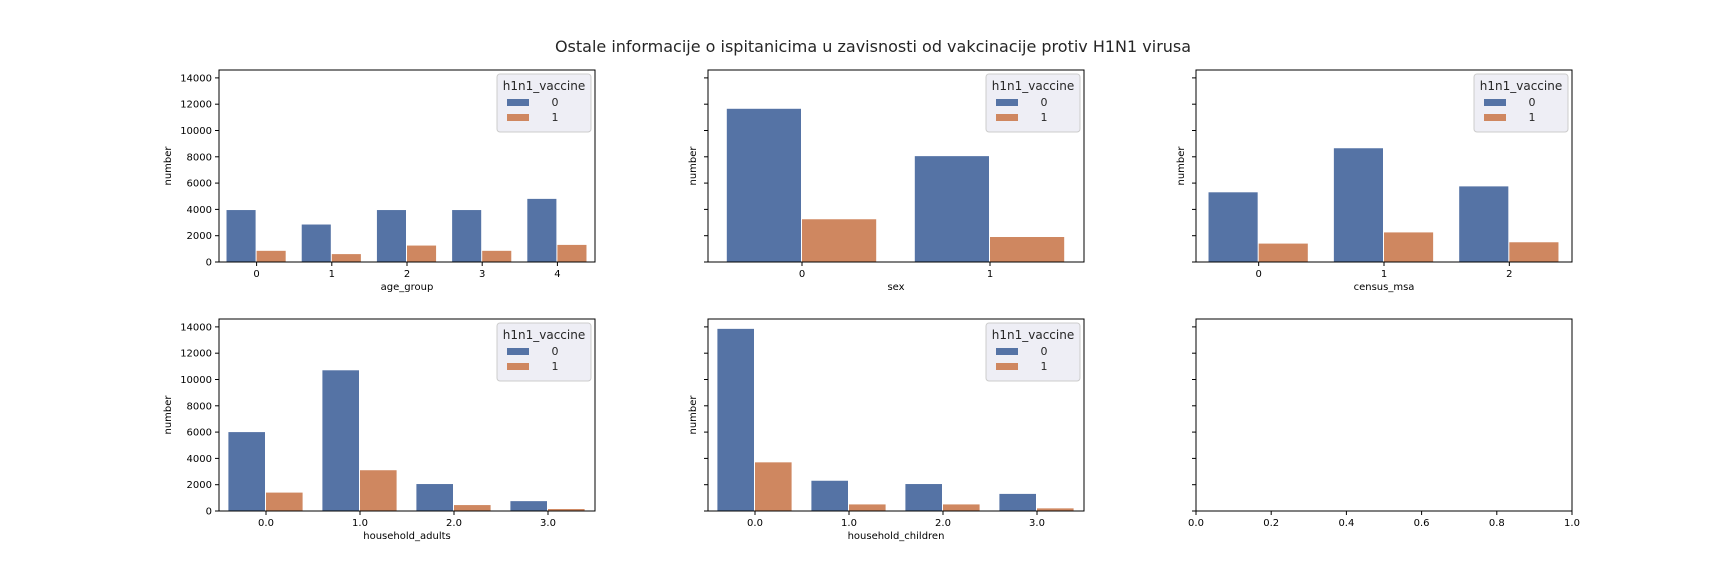 This screenshot has height=576, width=1728. Describe the element at coordinates (482, 274) in the screenshot. I see `x-tick-label: 3` at that location.